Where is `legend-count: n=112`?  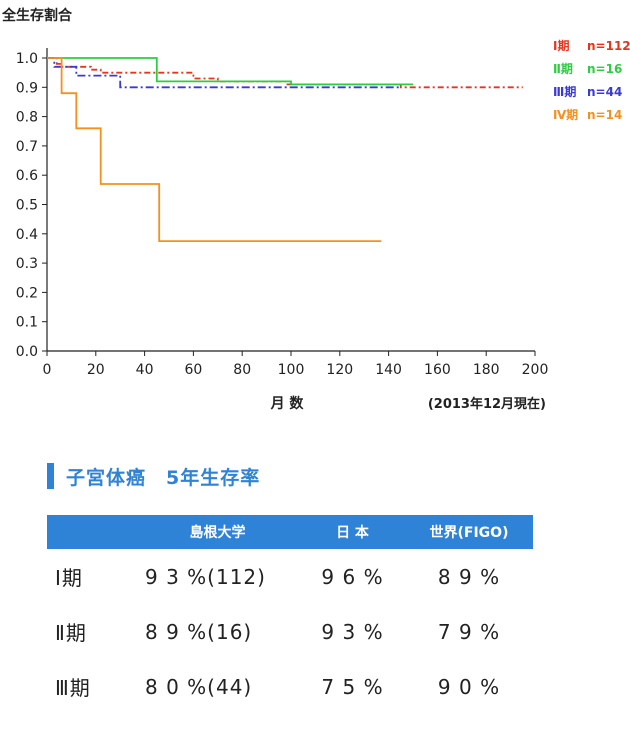
legend-count: n=112 is located at coordinates (608, 46).